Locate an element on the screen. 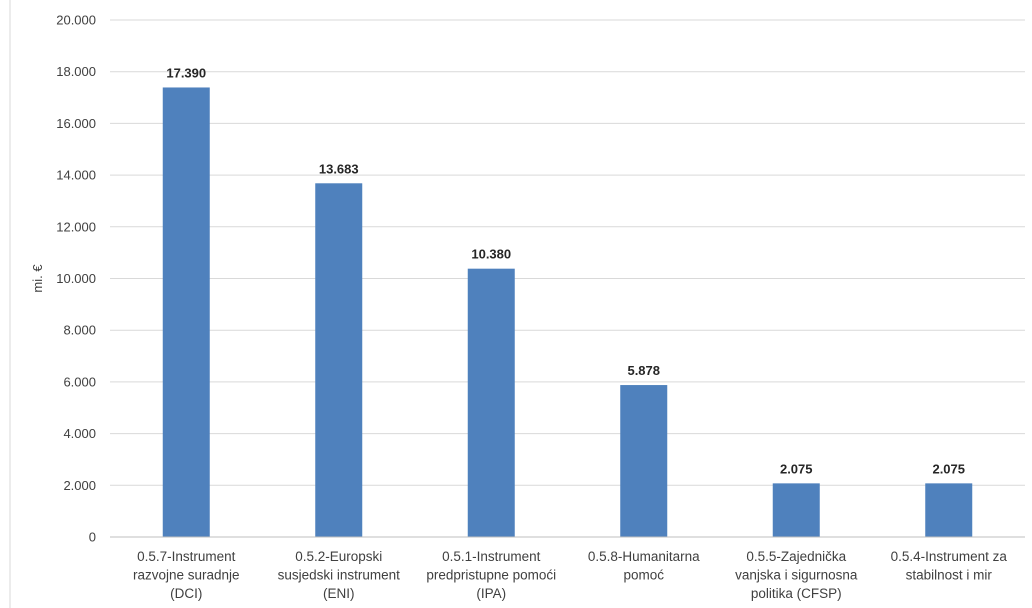 This screenshot has height=608, width=1032. x-tick-label-line: susjedski instrument is located at coordinates (339, 575).